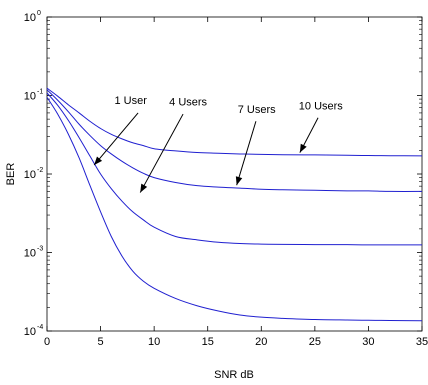 The width and height of the screenshot is (428, 385). I want to click on annotation-label: 7 Users, so click(257, 110).